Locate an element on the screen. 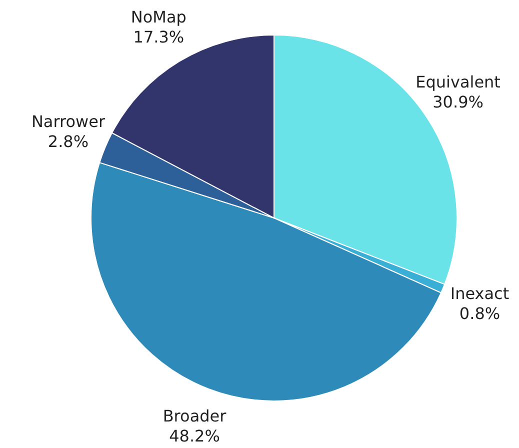  slice-label: Broader is located at coordinates (194, 416).